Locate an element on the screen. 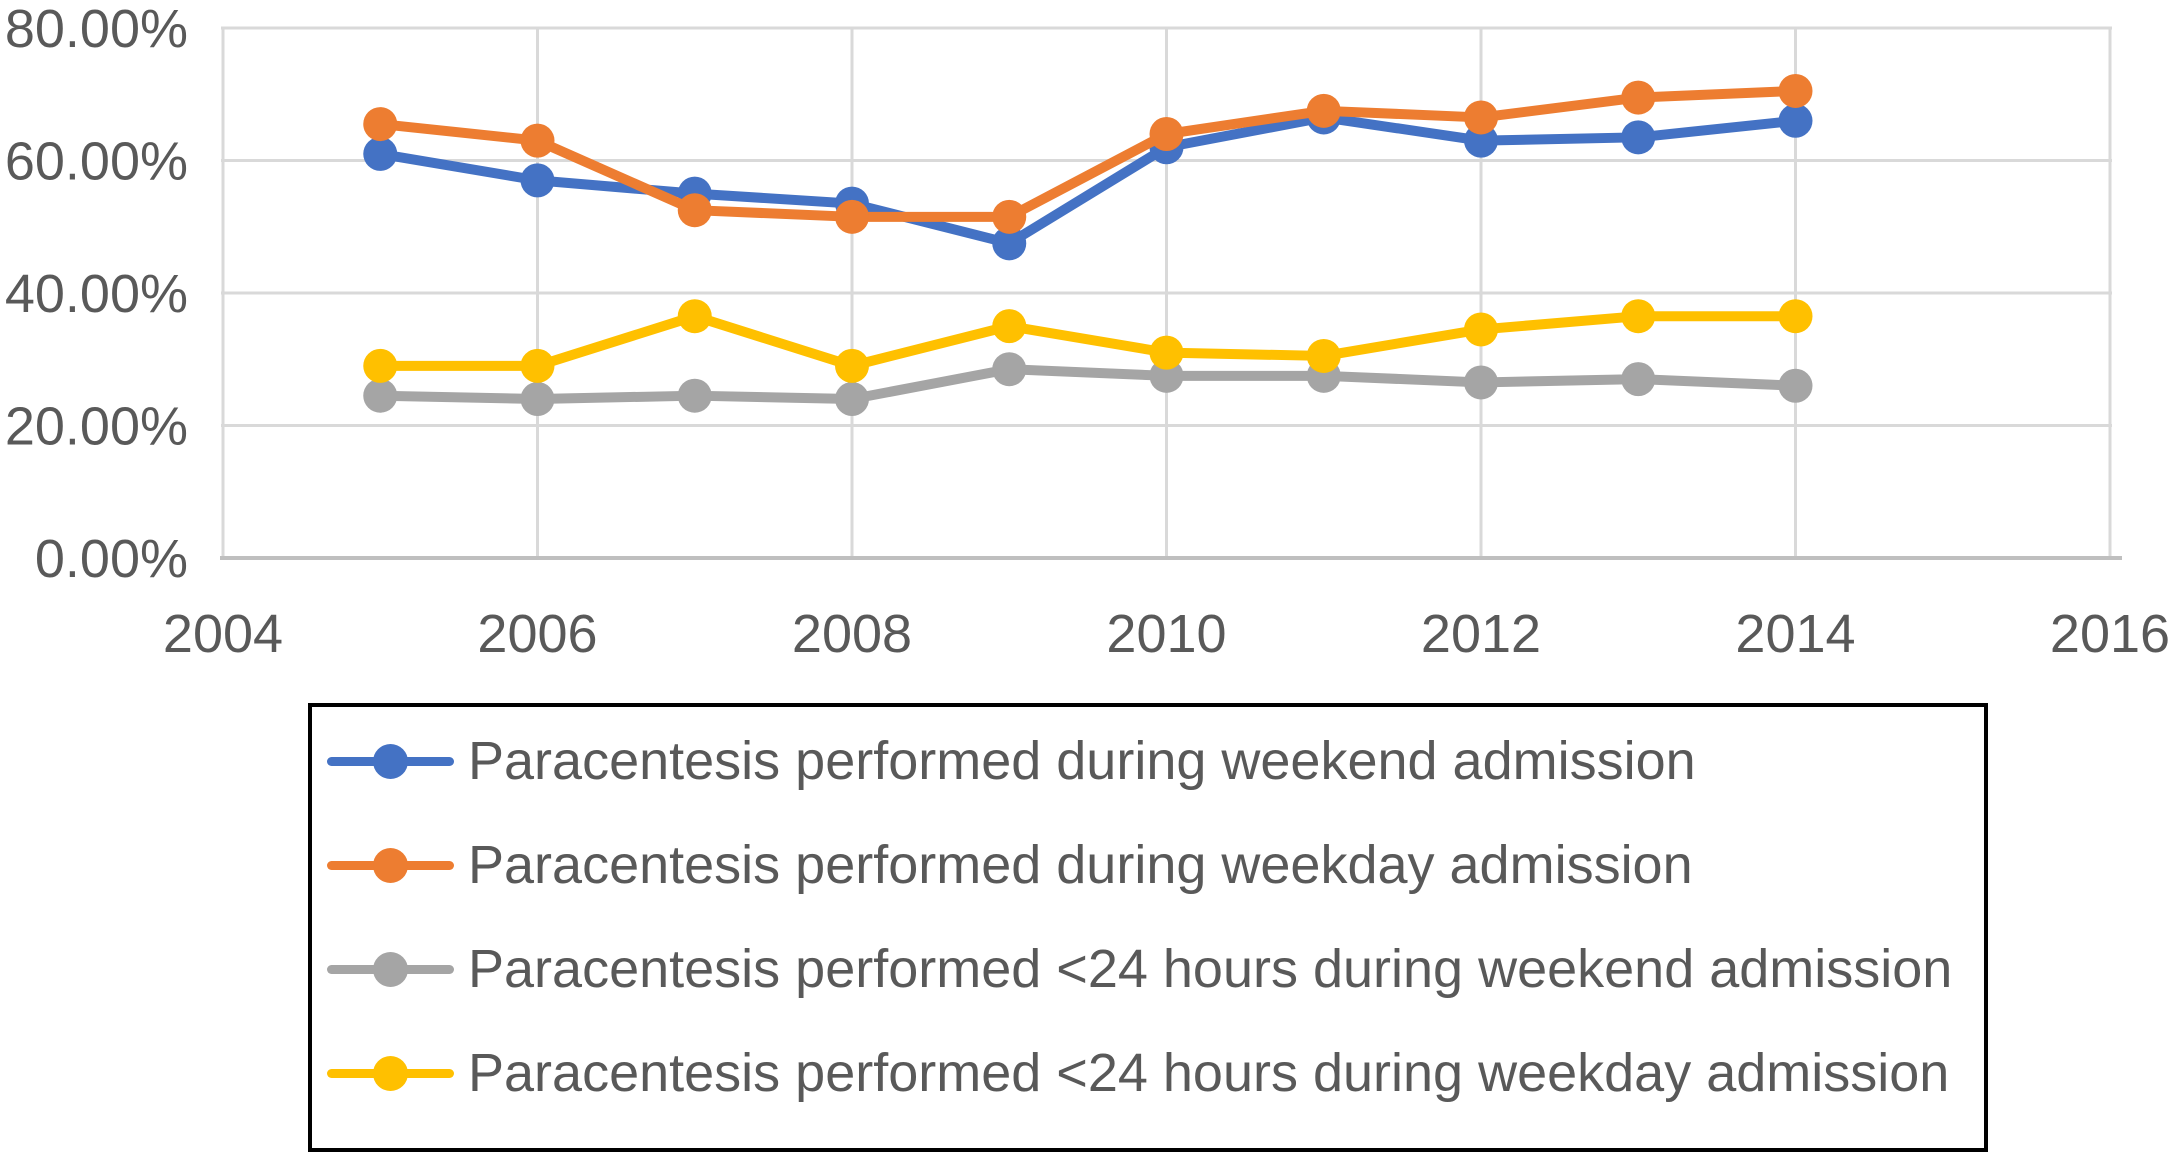 The height and width of the screenshot is (1156, 2173). x-axis-tick-label: 2010 is located at coordinates (1166, 634).